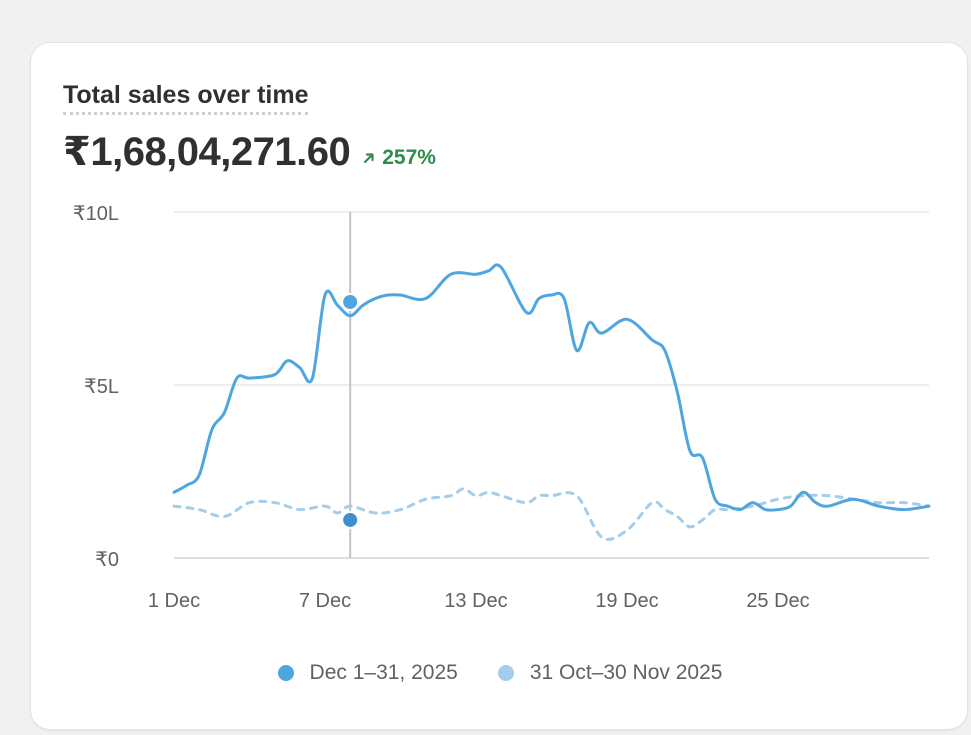 This screenshot has width=971, height=735. Describe the element at coordinates (107, 560) in the screenshot. I see `y-tick-label: ₹0` at that location.